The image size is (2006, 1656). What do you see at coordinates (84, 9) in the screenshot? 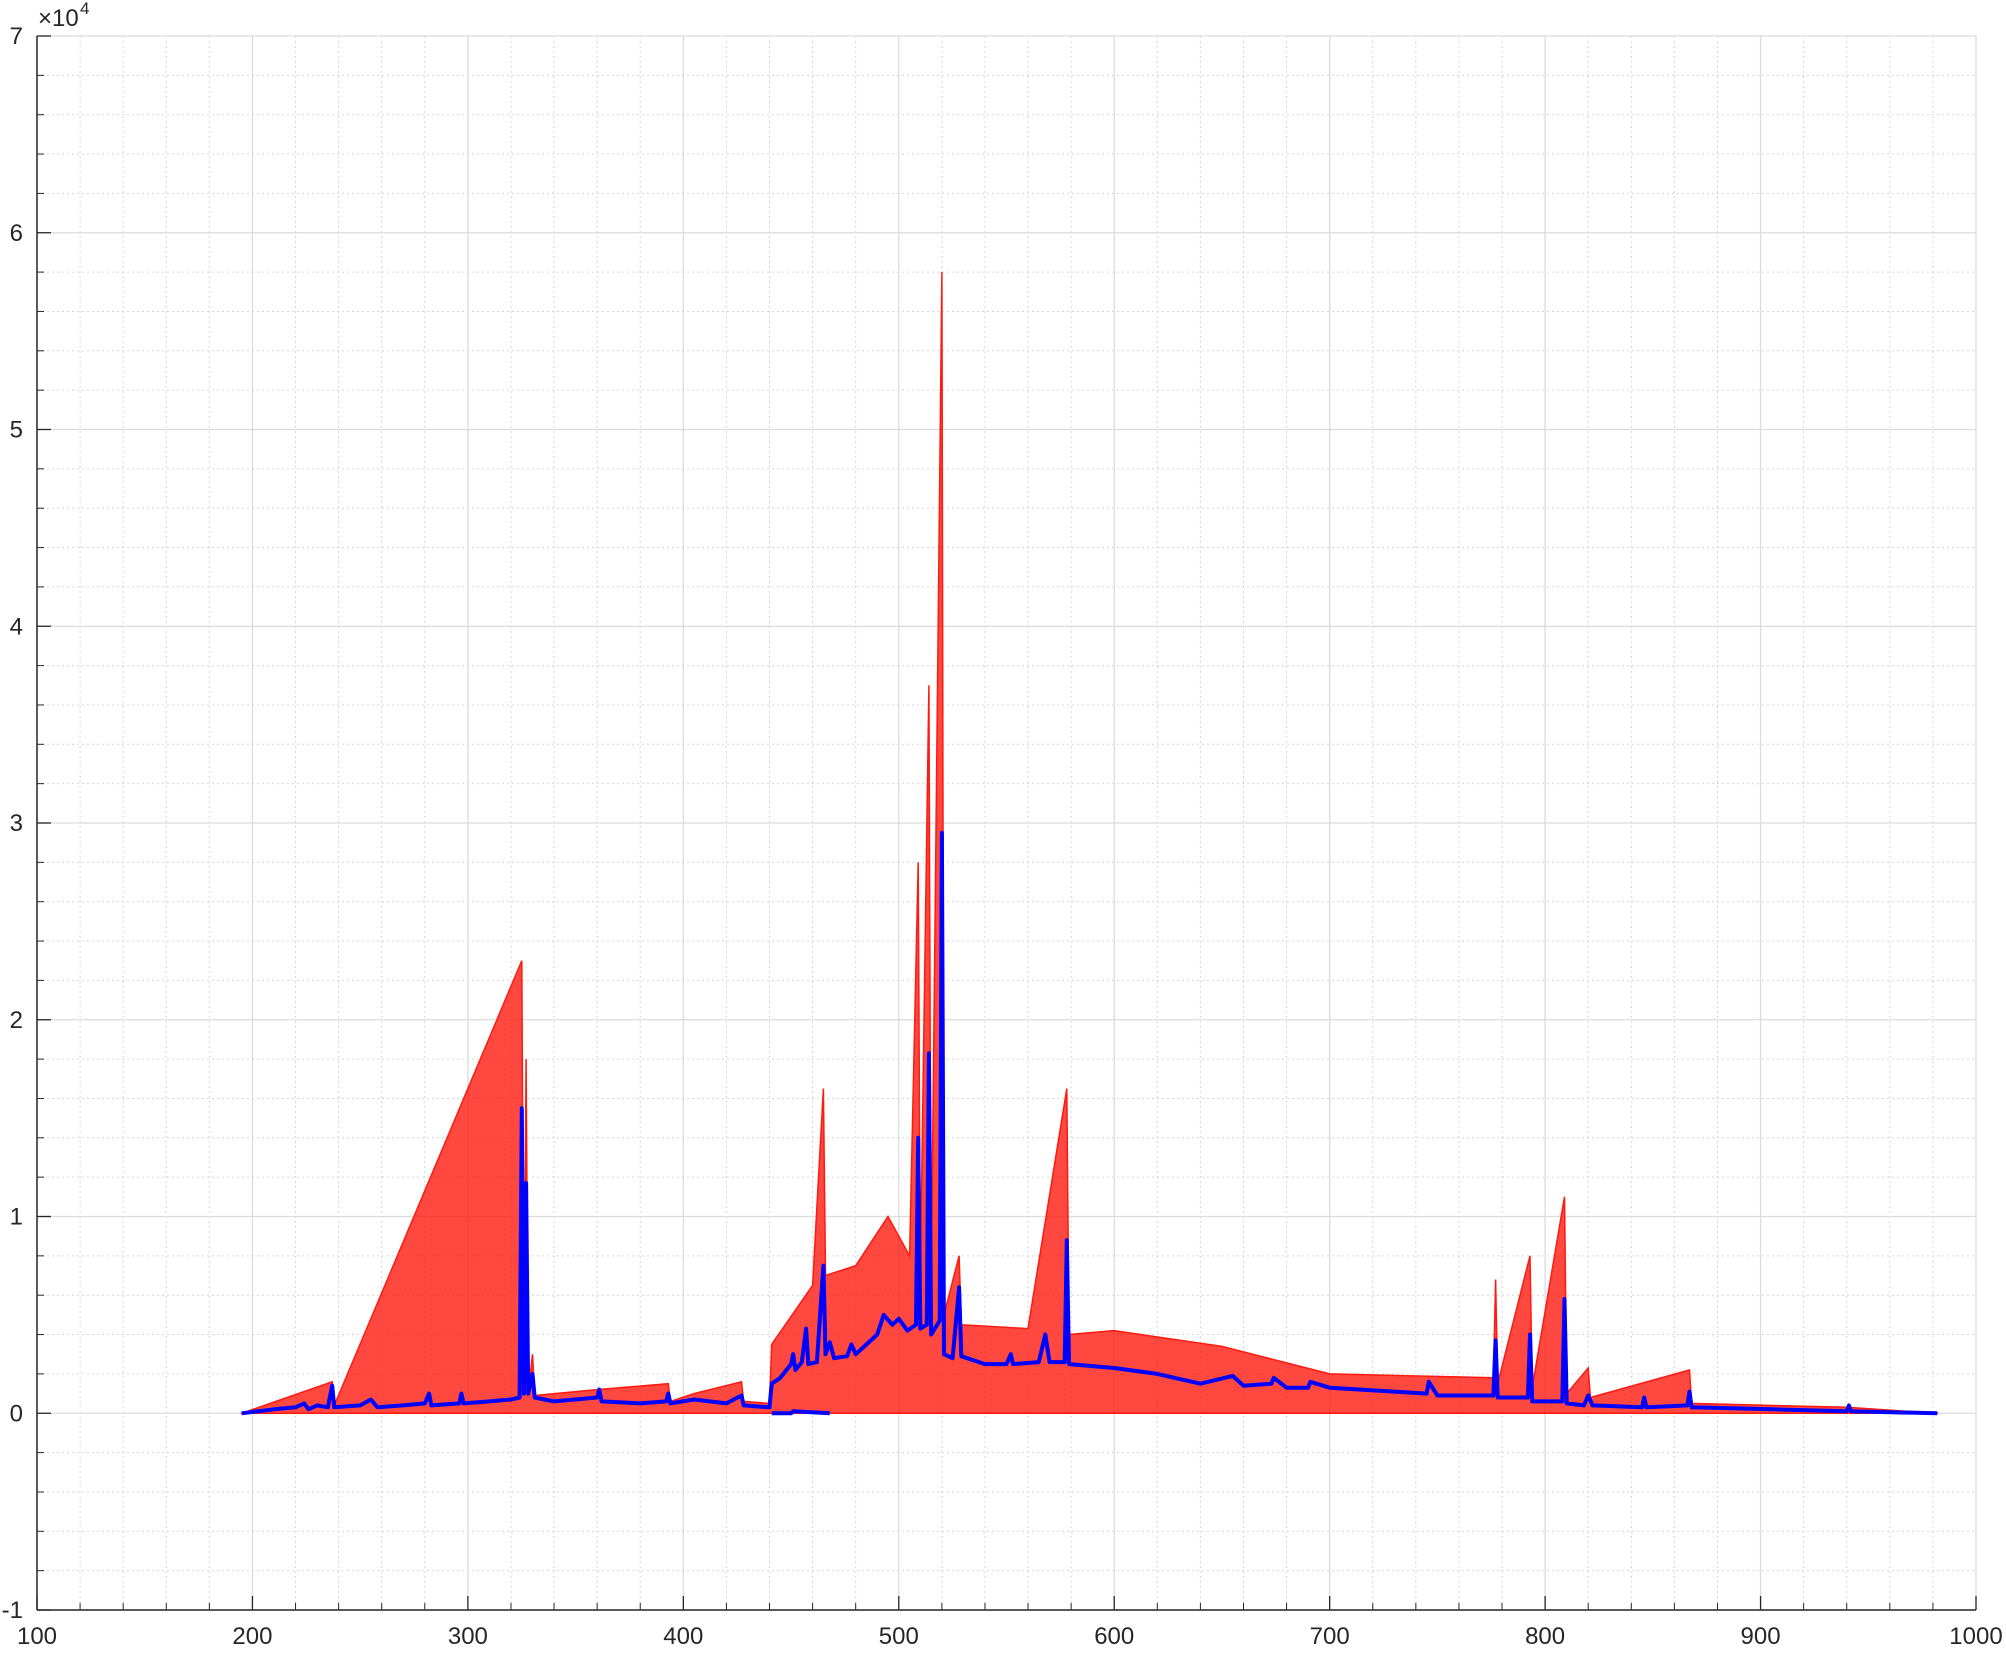
I see `y-exponent-power: 4` at bounding box center [84, 9].